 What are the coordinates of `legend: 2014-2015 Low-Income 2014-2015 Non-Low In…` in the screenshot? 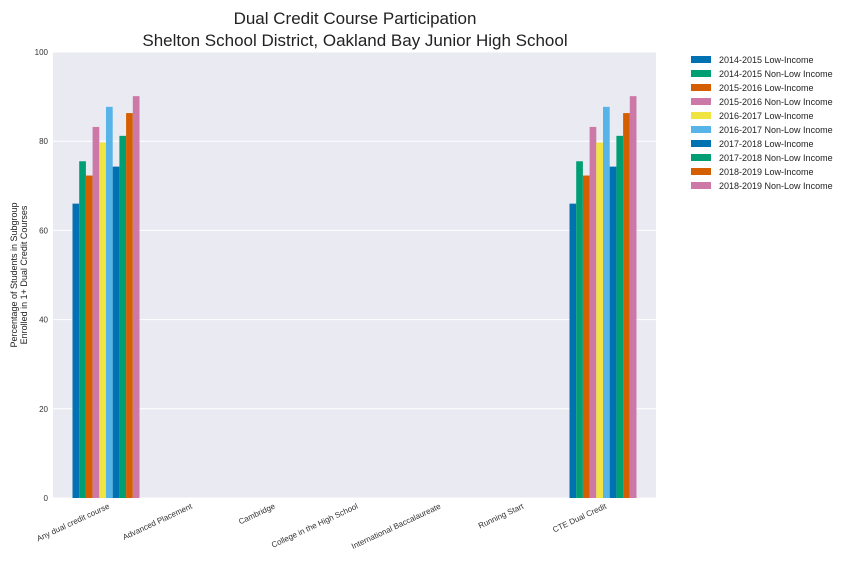 It's located at (762, 123).